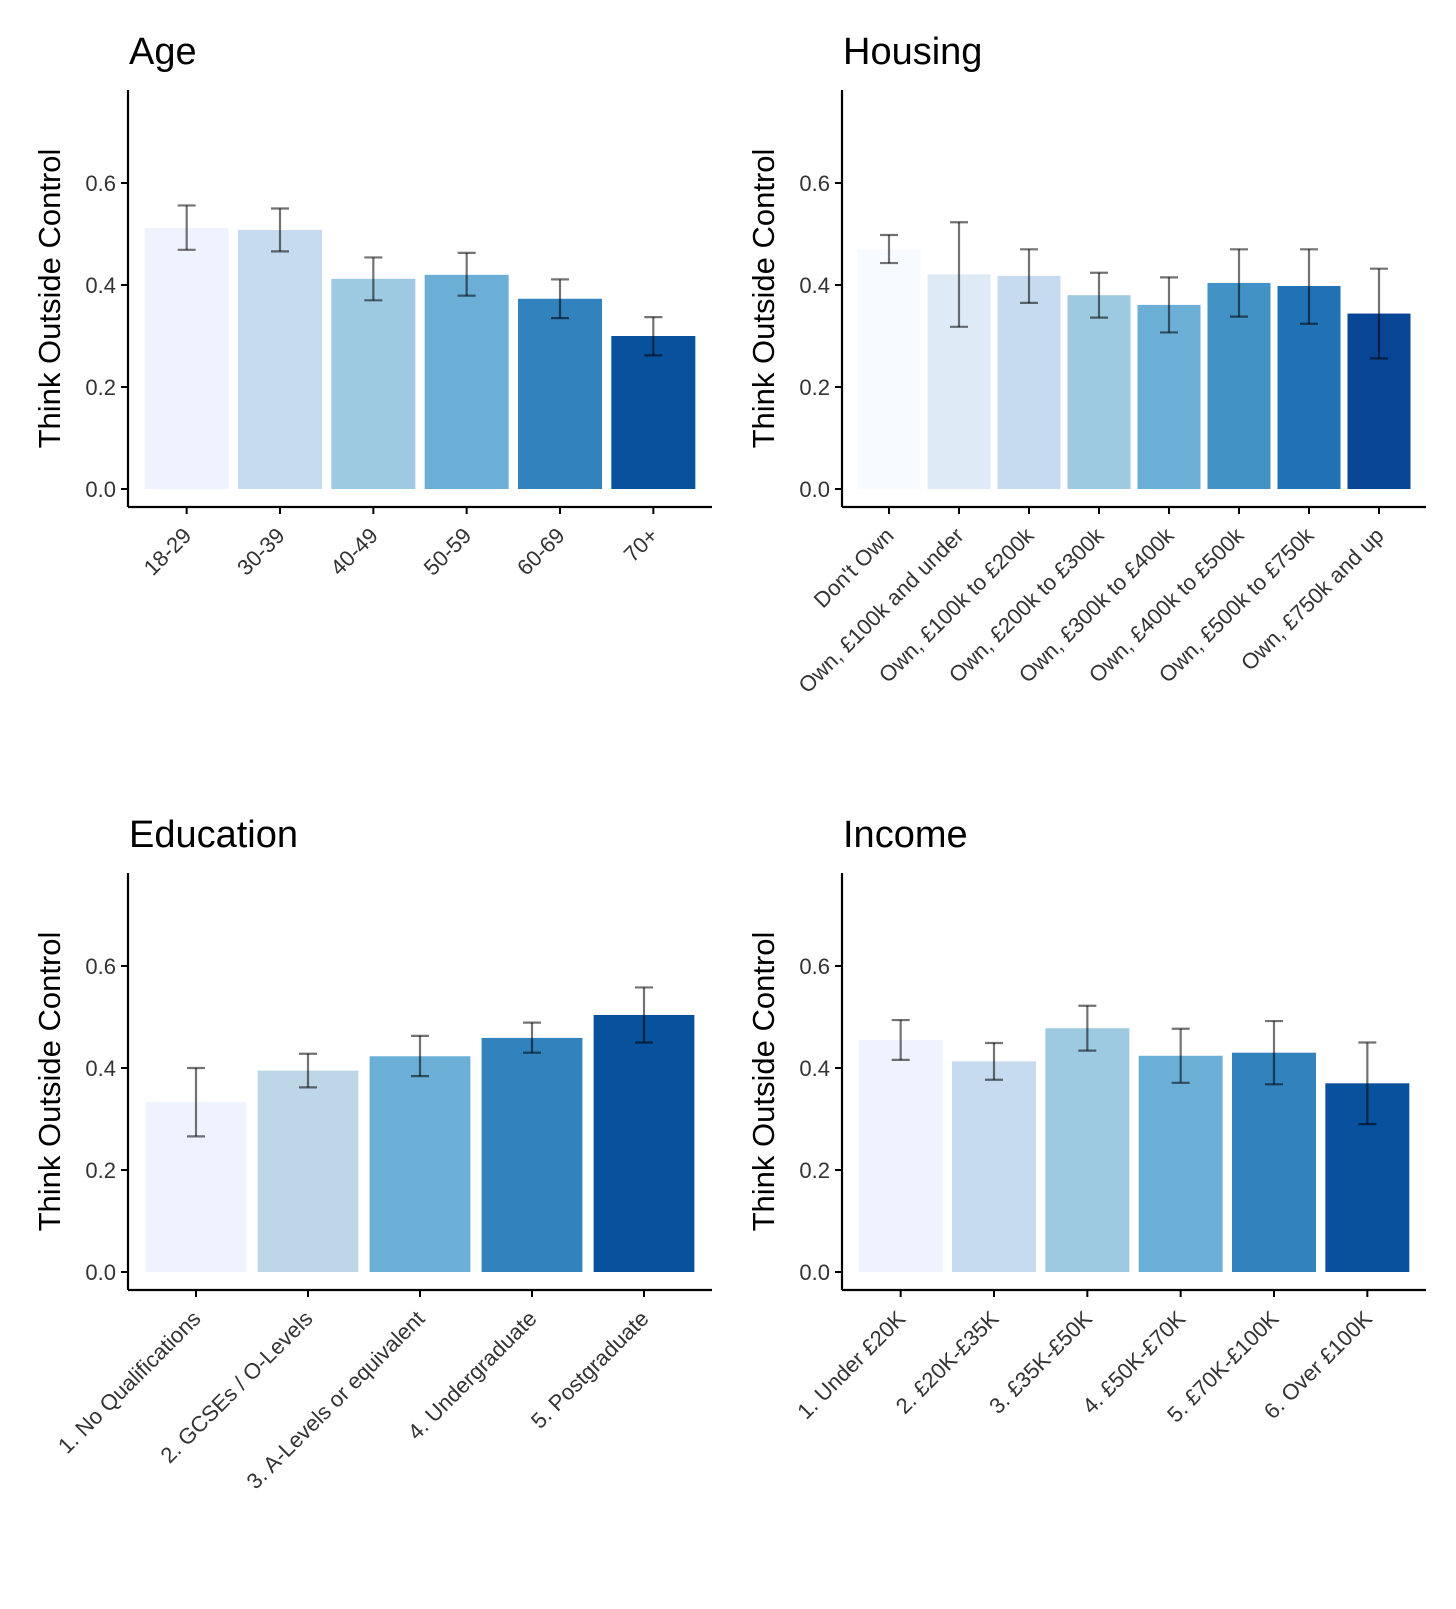 This screenshot has height=1609, width=1456. I want to click on x-tick-label: 40-49, so click(353, 551).